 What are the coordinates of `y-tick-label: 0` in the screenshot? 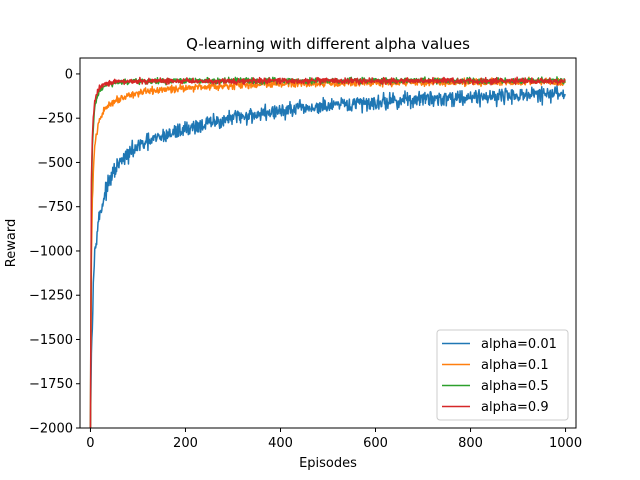 It's located at (69, 74).